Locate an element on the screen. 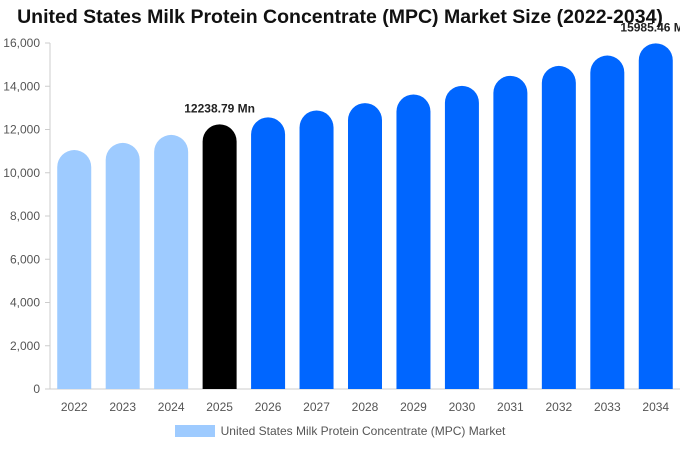  x-tick-label: 2022 is located at coordinates (74, 407).